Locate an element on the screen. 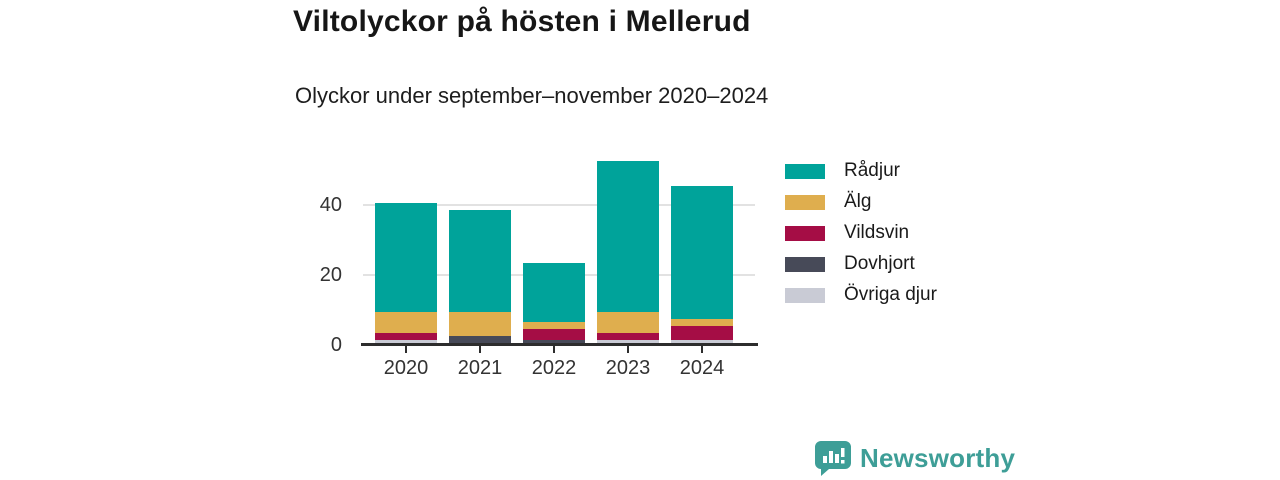 This screenshot has width=1280, height=480. legend-item: Rådjur is located at coordinates (861, 171).